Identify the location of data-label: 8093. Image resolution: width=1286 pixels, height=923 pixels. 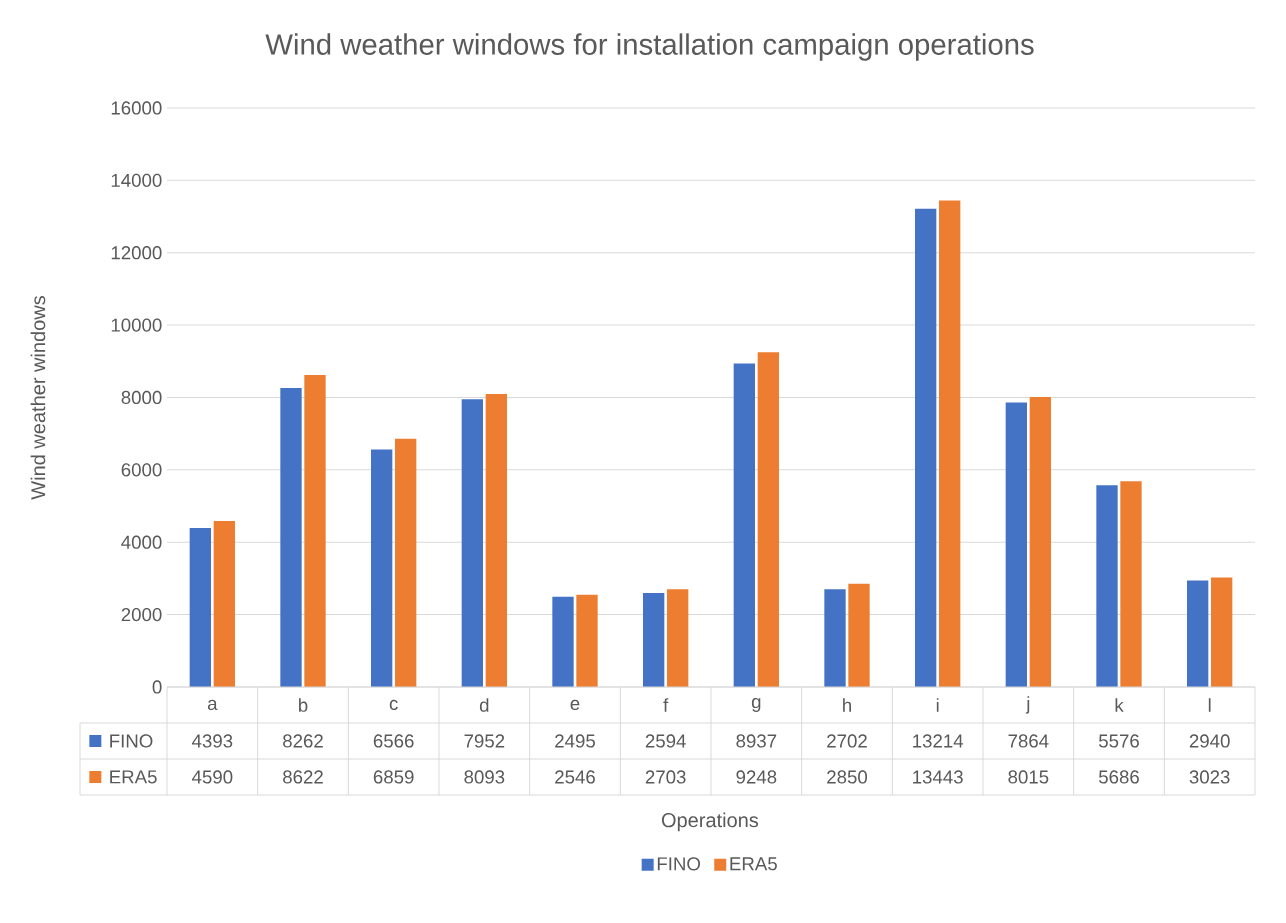
(484, 777).